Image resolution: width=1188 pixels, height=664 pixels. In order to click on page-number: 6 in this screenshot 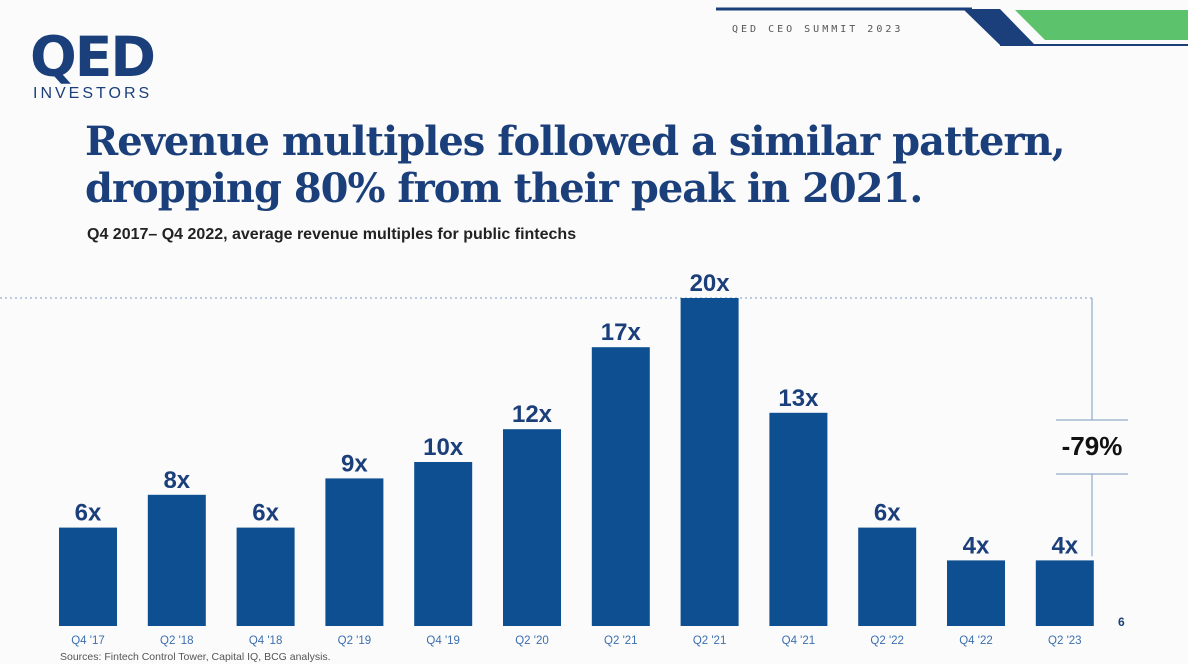, I will do `click(1121, 622)`.